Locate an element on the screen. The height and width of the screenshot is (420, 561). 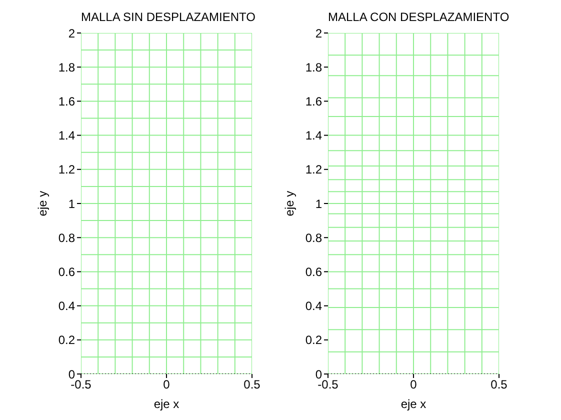
chart-title: MALLA CON DESPLAZAMIENTO is located at coordinates (419, 17).